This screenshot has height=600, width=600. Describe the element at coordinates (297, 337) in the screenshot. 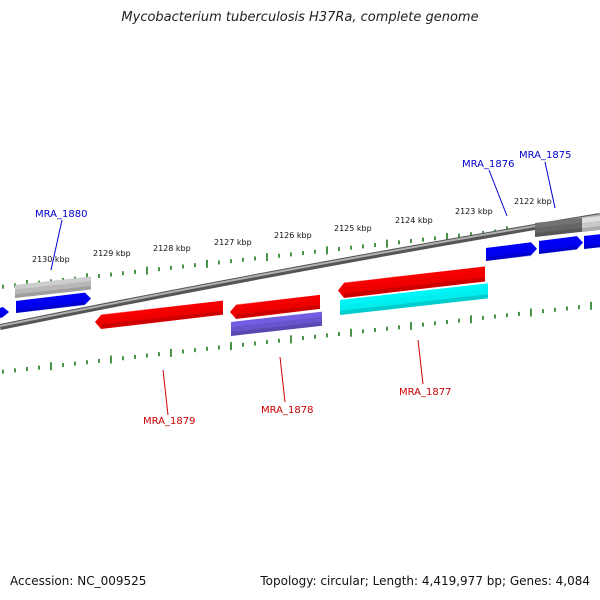

I see `scale-ticks-inner` at that location.